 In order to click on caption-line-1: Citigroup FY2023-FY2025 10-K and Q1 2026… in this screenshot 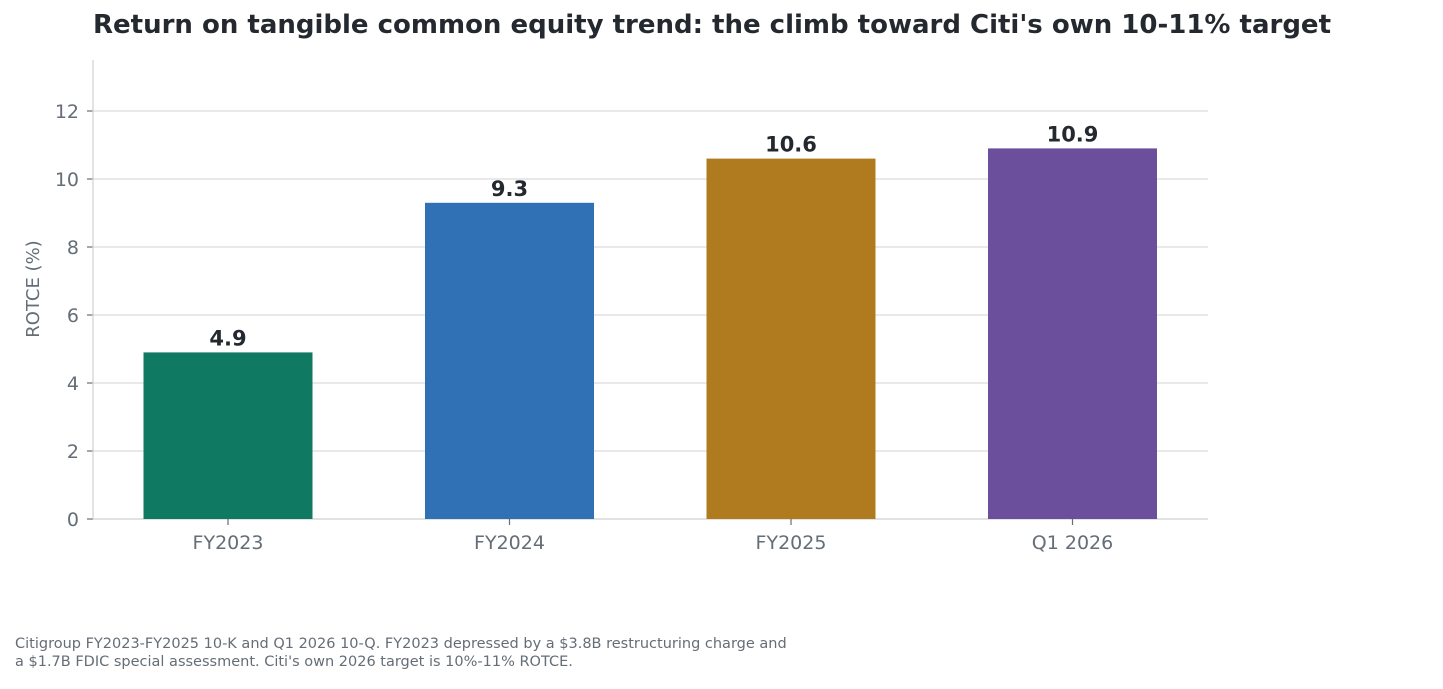, I will do `click(401, 644)`.